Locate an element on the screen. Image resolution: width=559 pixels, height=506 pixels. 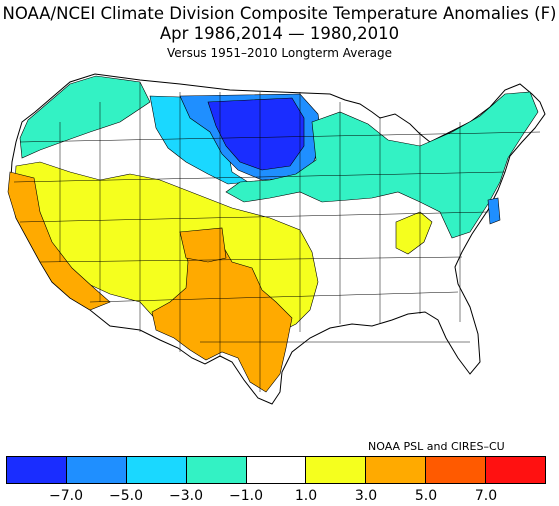
region-northwest-coast-cool is located at coordinates (85, 117).